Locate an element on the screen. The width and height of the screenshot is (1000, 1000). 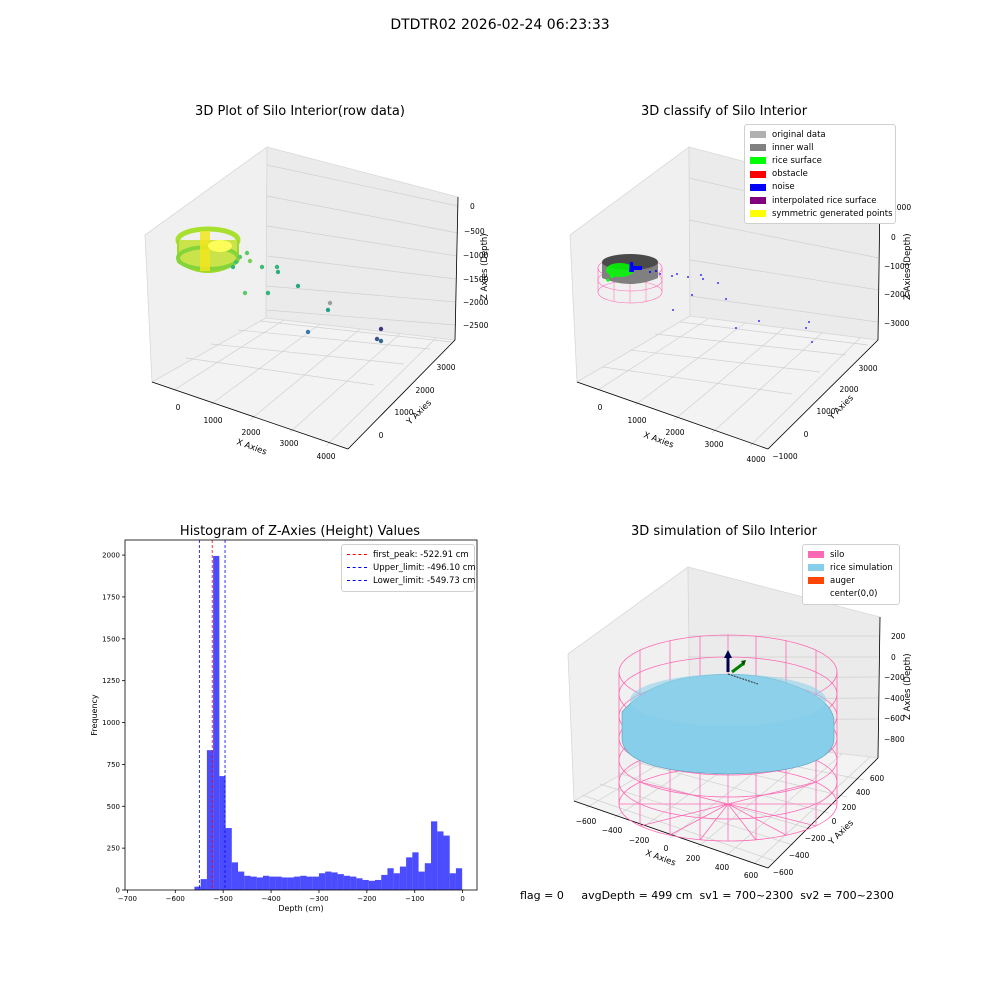
plot1-grid is located at coordinates (316, 305).